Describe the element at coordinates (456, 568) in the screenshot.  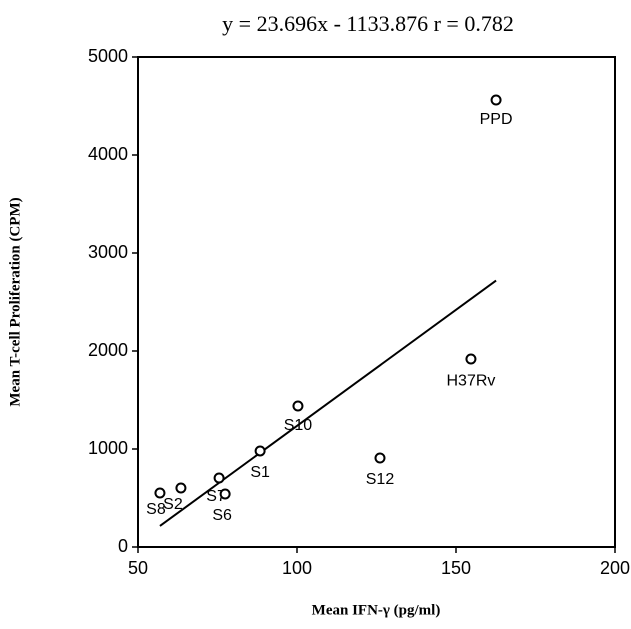
I see `x-tick-label: 150` at that location.